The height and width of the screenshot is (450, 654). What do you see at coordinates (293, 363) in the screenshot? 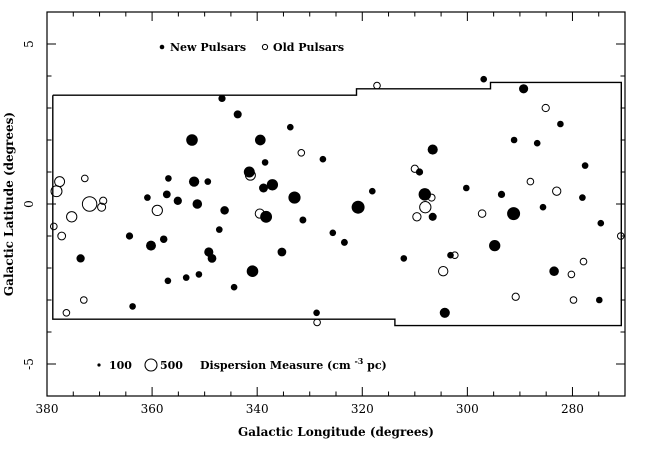
I see `legend-dispersion-measure-label: Dispersion Measure (cm -3 pc)` at bounding box center [293, 363].